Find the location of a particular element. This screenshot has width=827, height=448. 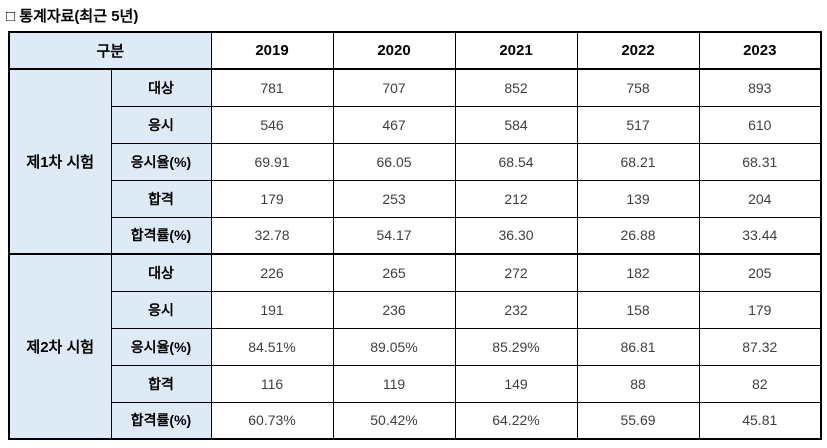

table-cell: 68.31 is located at coordinates (760, 161).